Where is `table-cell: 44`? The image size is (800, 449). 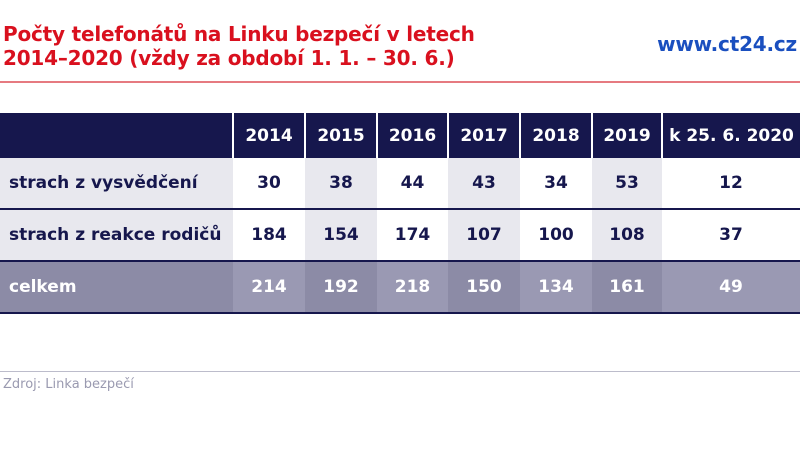
table-cell: 44 is located at coordinates (412, 184).